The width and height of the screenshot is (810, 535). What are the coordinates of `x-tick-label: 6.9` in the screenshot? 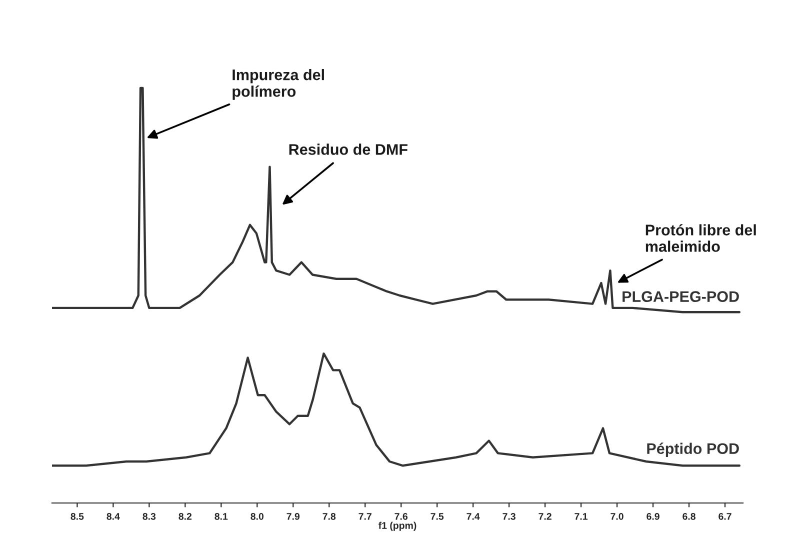 It's located at (653, 516).